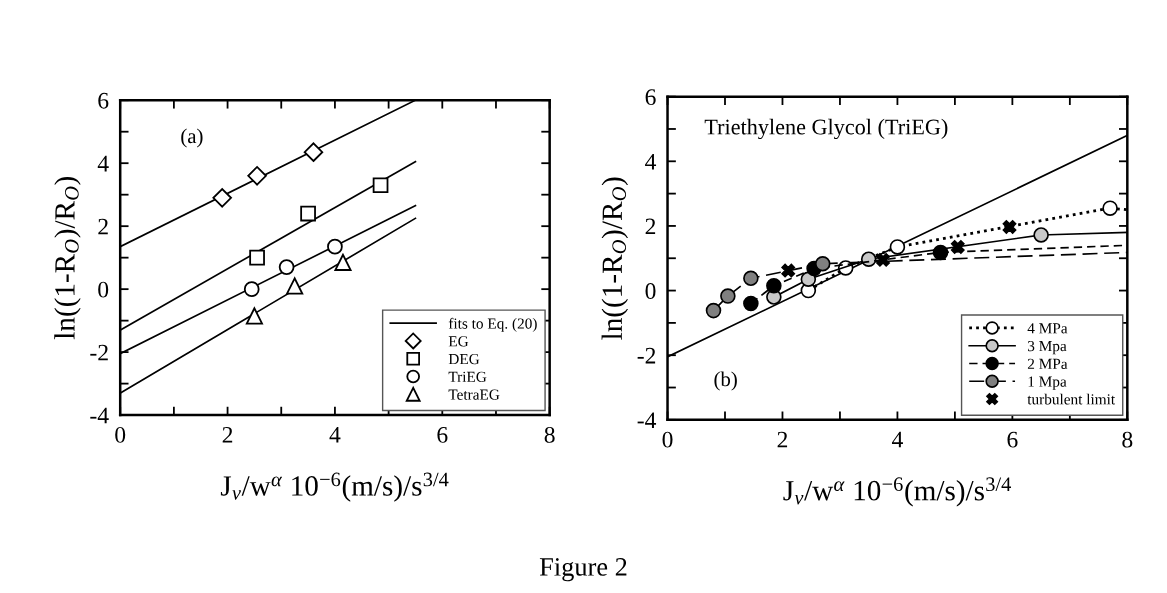  I want to click on legend-label: 2 MPa, so click(1047, 363).